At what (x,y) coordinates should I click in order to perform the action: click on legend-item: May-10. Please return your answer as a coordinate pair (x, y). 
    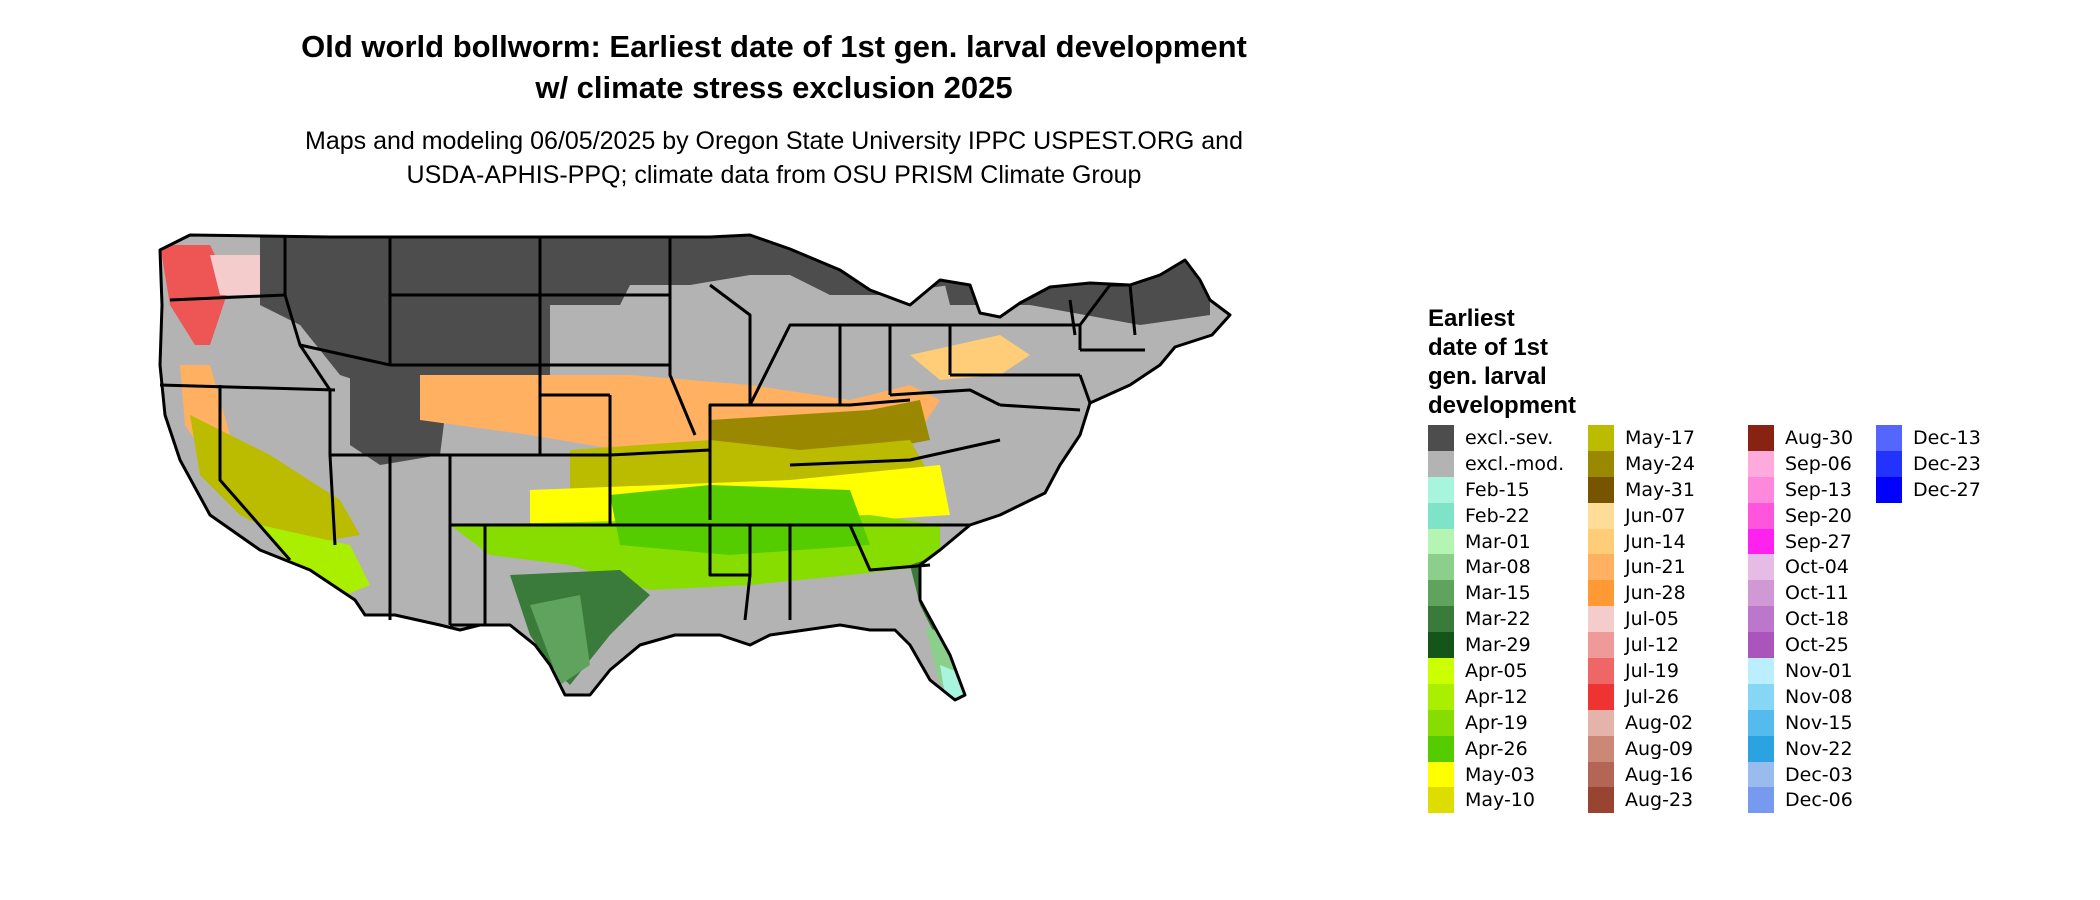
    Looking at the image, I should click on (1496, 800).